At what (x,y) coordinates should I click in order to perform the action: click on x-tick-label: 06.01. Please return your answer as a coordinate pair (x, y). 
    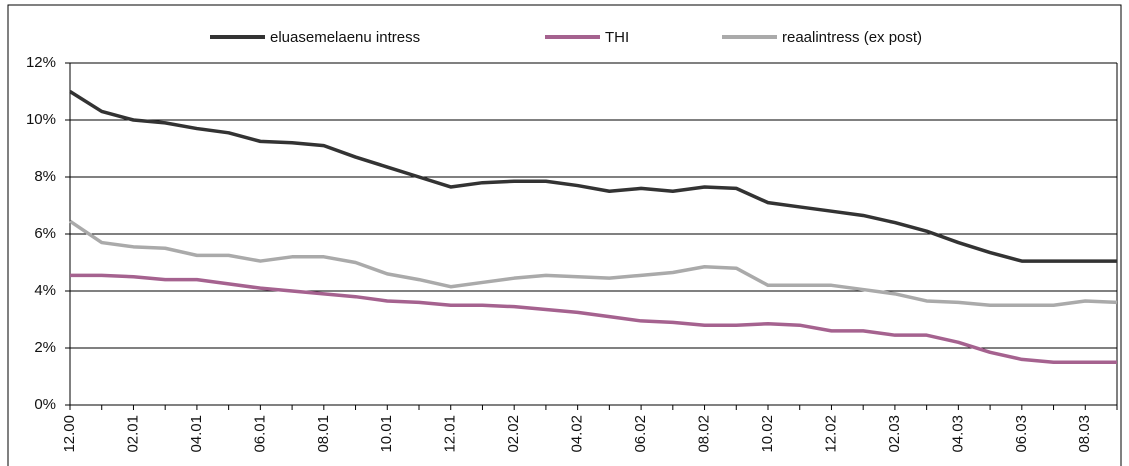
    Looking at the image, I should click on (259, 434).